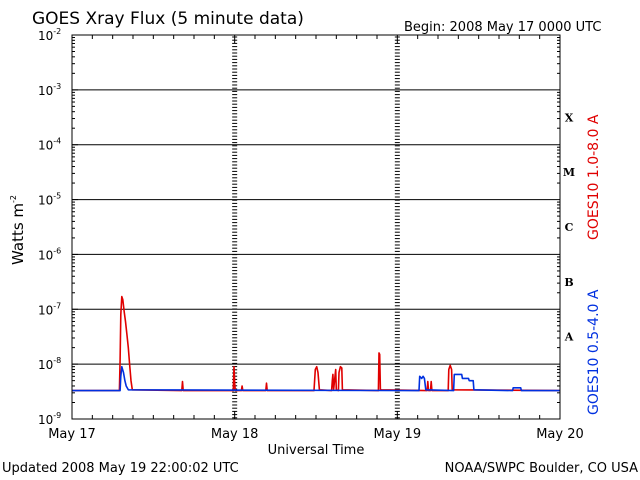 The height and width of the screenshot is (480, 640). Describe the element at coordinates (235, 434) in the screenshot. I see `x-tick-label-1: May 18` at that location.